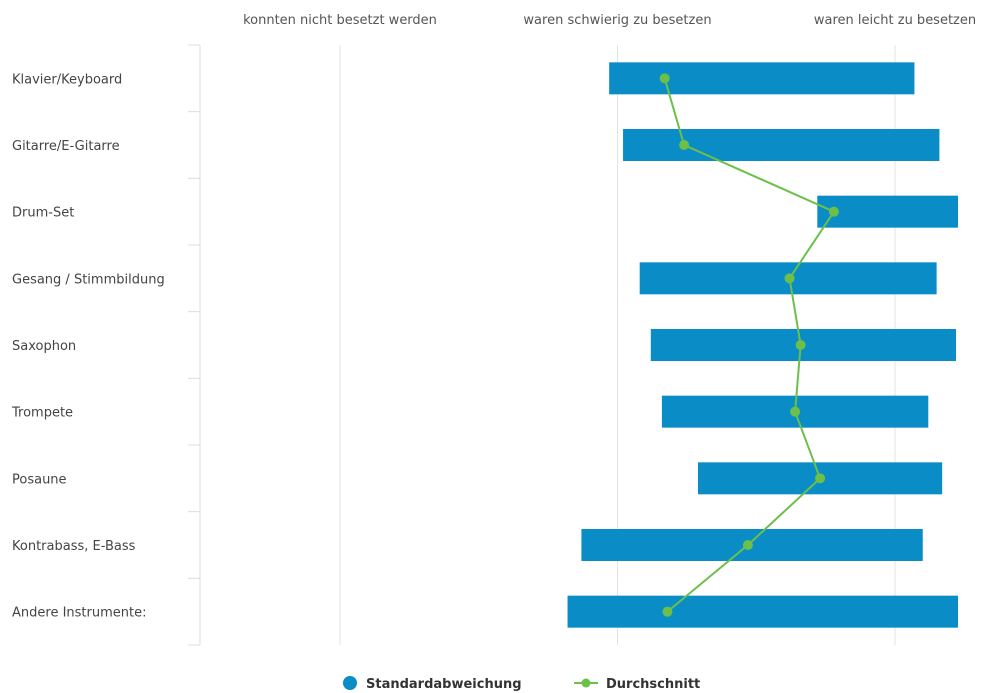 Image resolution: width=990 pixels, height=693 pixels. What do you see at coordinates (617, 20) in the screenshot?
I see `x-tick-label: waren schwierig zu besetzen` at bounding box center [617, 20].